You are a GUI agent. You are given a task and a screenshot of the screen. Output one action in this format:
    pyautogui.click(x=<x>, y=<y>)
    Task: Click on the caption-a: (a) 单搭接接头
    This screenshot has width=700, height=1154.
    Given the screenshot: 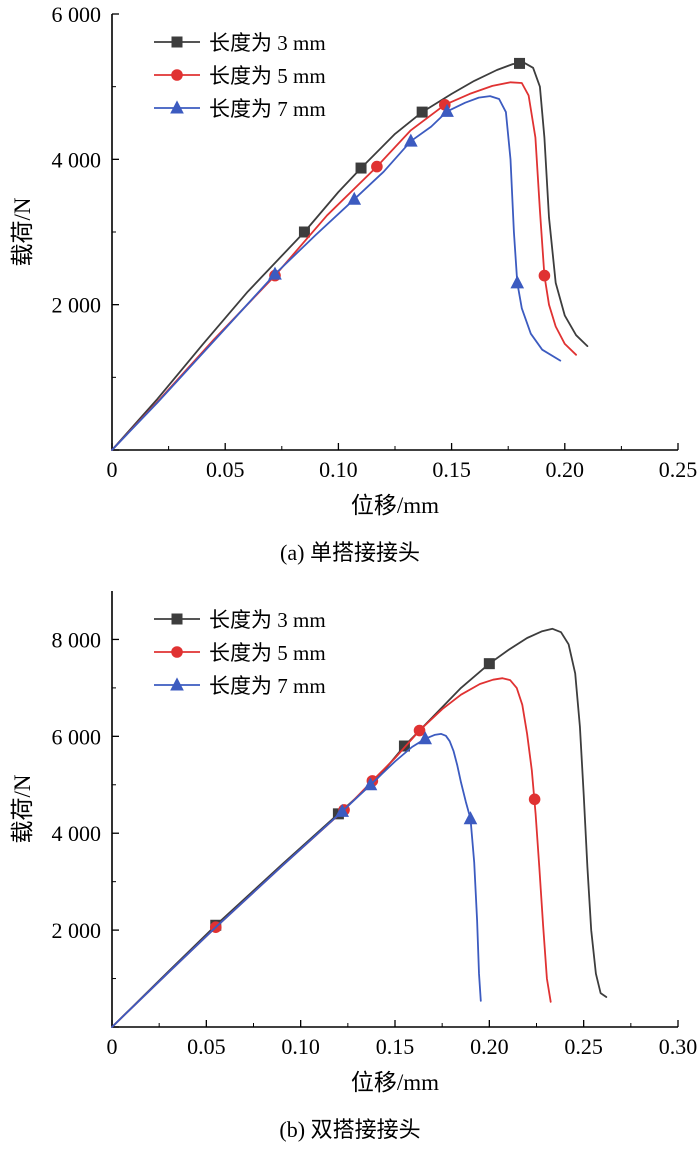 What is the action you would take?
    pyautogui.click(x=350, y=552)
    